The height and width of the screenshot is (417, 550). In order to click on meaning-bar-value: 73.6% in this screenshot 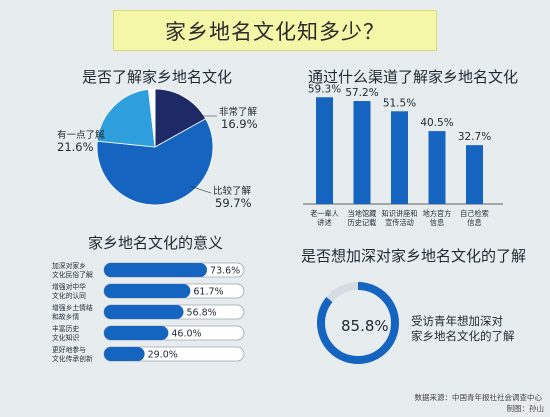, I will do `click(225, 271)`.